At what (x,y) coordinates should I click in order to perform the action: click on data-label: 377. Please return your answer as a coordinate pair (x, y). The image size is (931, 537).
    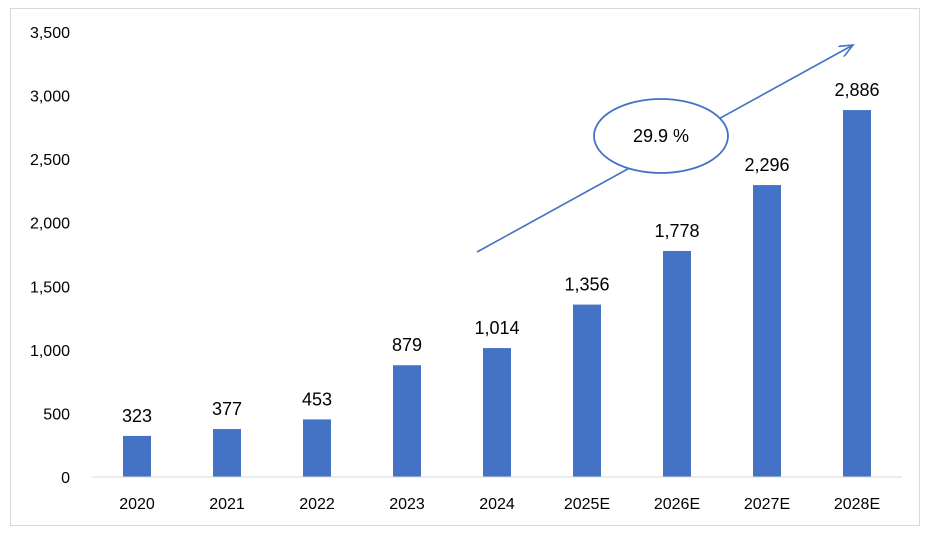
    Looking at the image, I should click on (227, 409).